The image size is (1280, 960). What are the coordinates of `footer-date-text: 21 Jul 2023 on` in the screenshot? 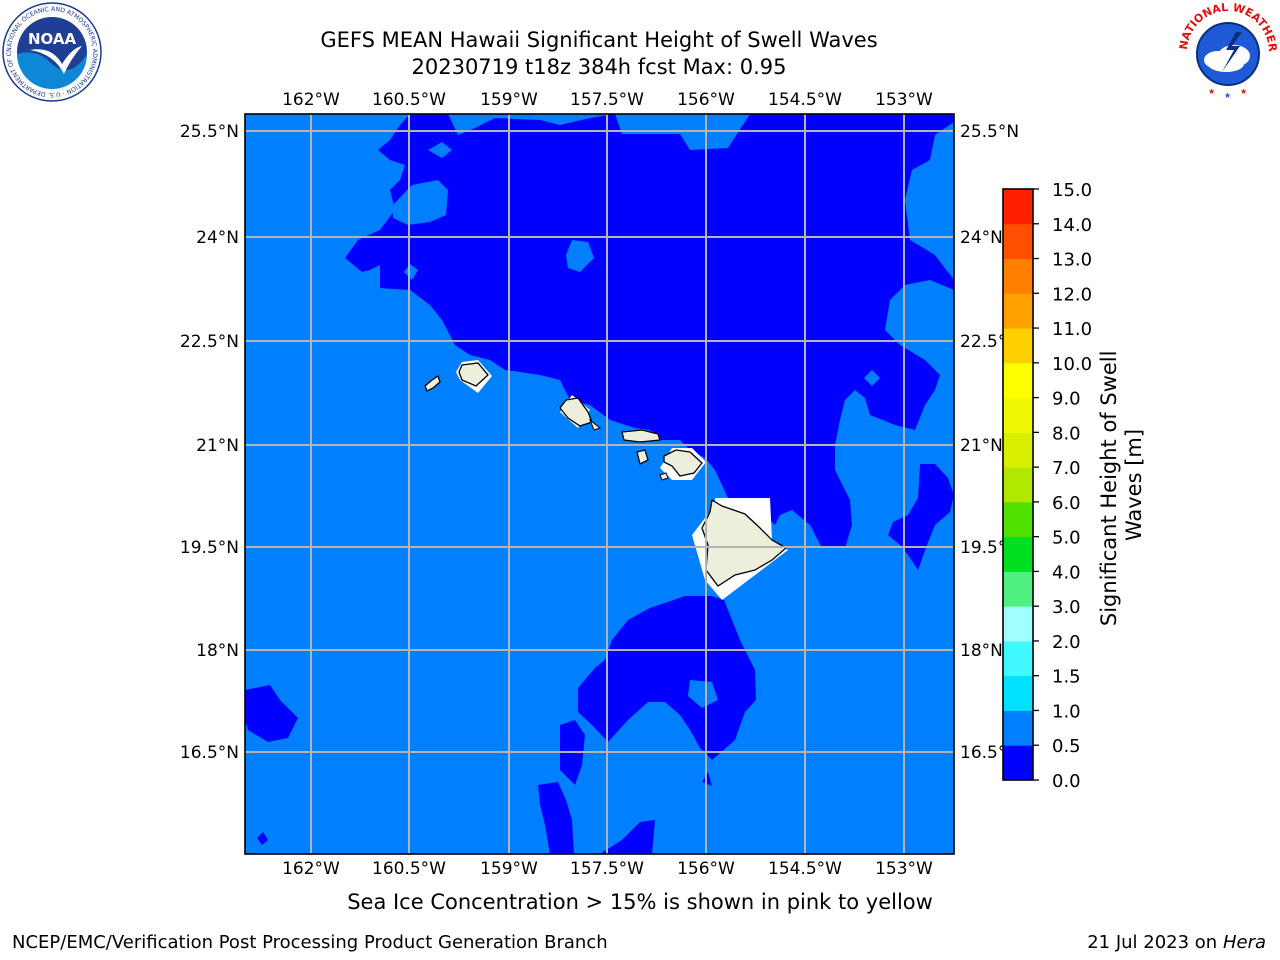 It's located at (1152, 942).